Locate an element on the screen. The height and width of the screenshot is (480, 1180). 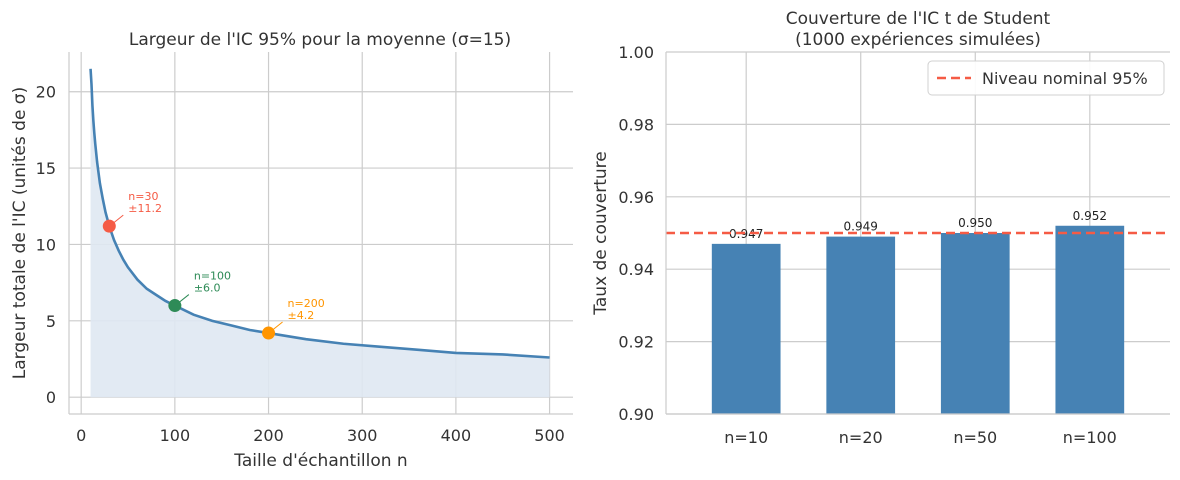
left-x-tick-label: 0 is located at coordinates (81, 435).